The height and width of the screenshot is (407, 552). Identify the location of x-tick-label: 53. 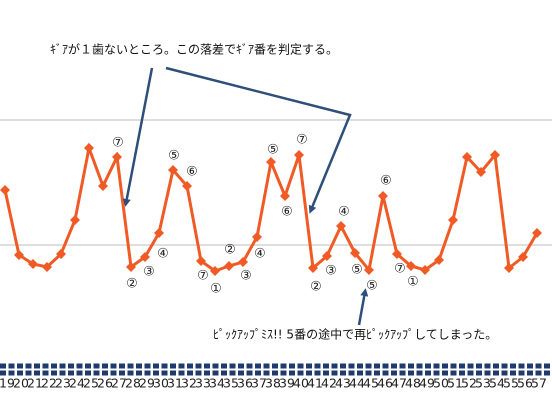
(483, 383).